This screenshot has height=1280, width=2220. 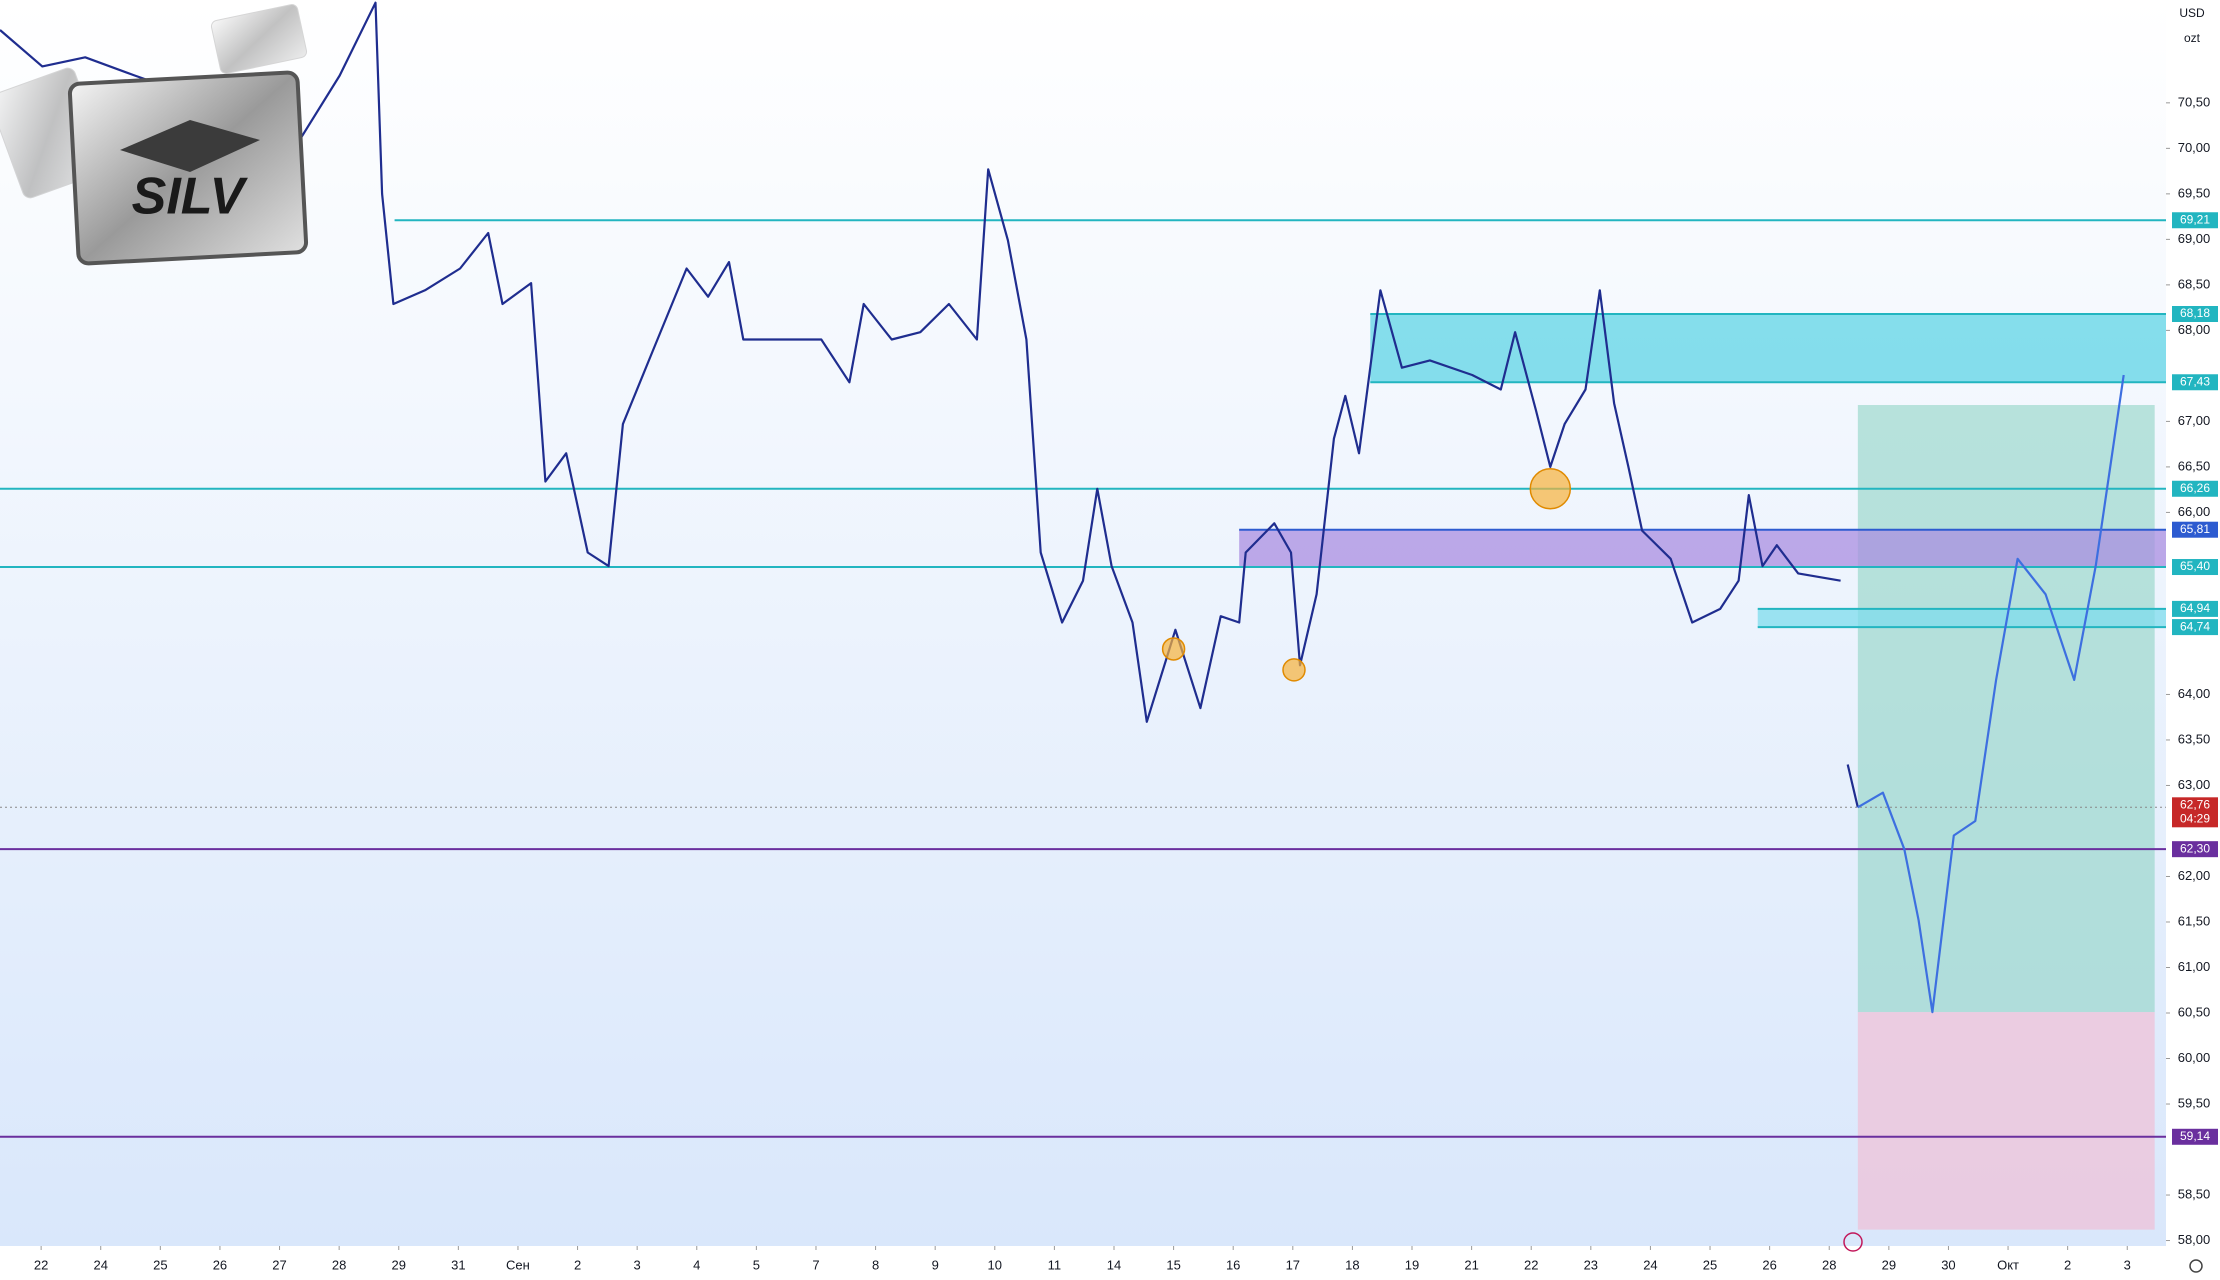 What do you see at coordinates (1991, 694) in the screenshot?
I see `price-line` at bounding box center [1991, 694].